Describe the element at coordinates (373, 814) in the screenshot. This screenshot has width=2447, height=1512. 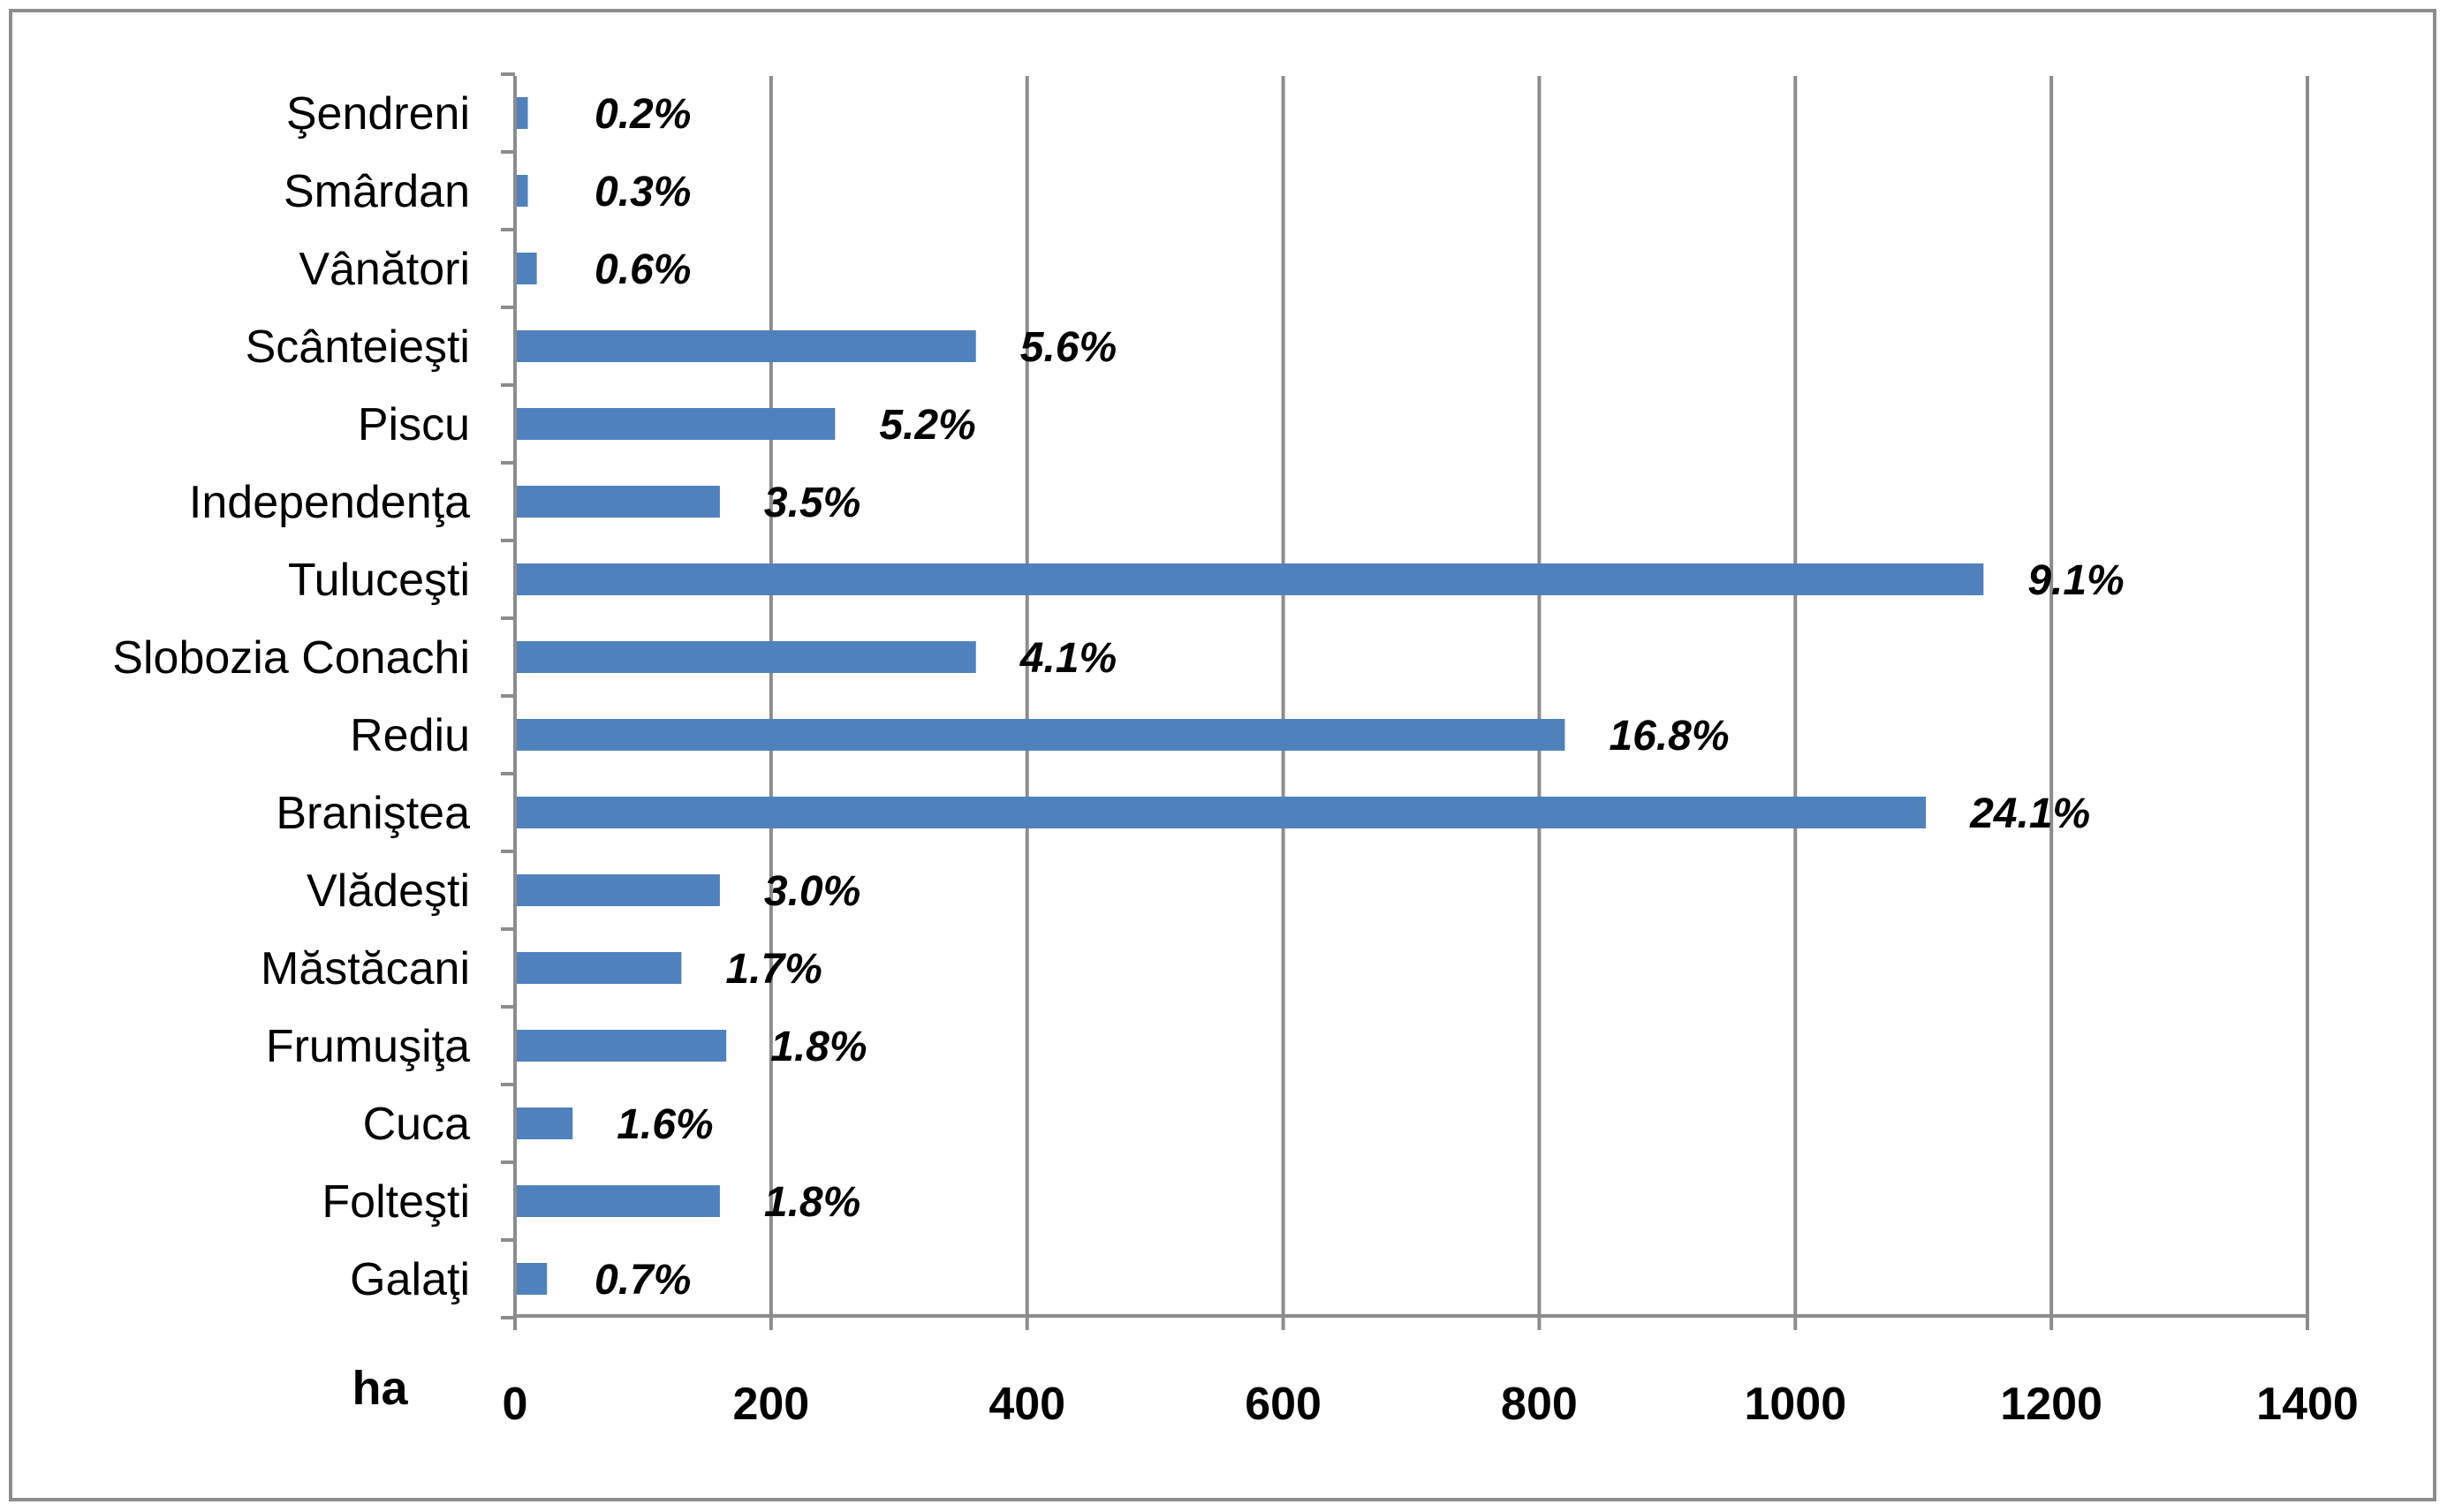
I see `category-label: Braniştea` at that location.